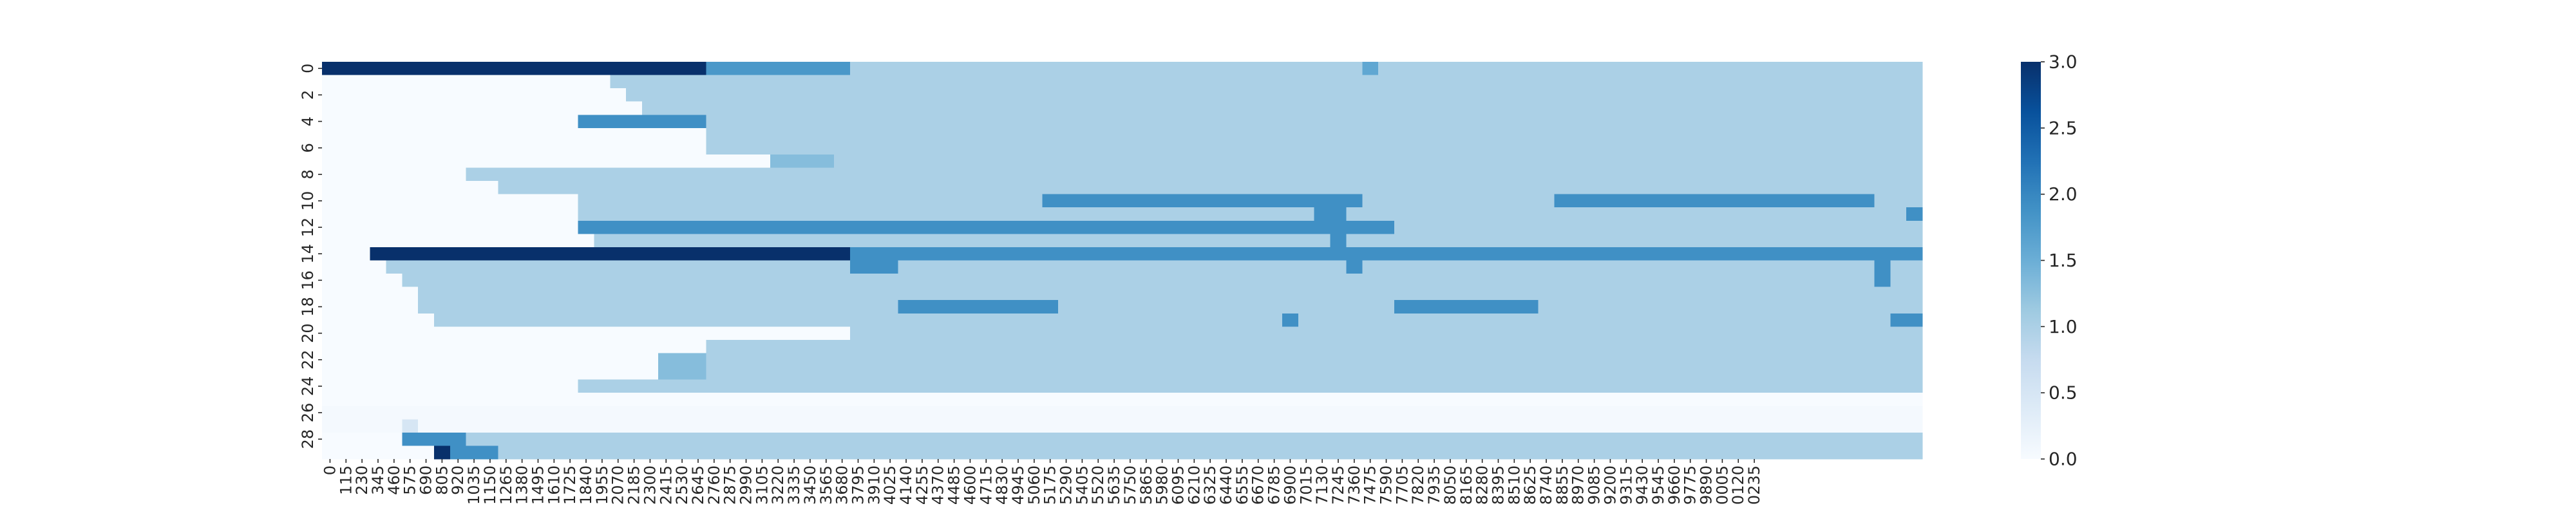 This screenshot has height=515, width=2576. Describe the element at coordinates (410, 480) in the screenshot. I see `x-tick-label: 575` at that location.